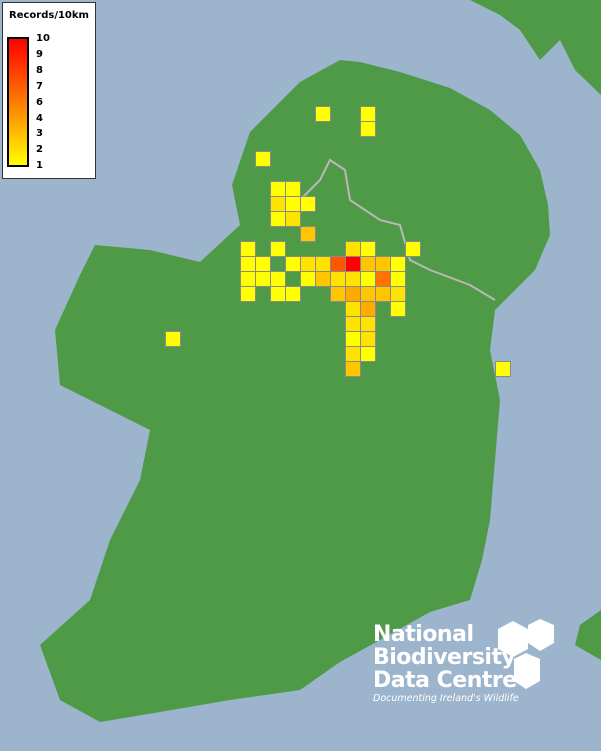 Image resolution: width=601 pixels, height=751 pixels. What do you see at coordinates (39, 118) in the screenshot?
I see `legend-tick: 4` at bounding box center [39, 118].